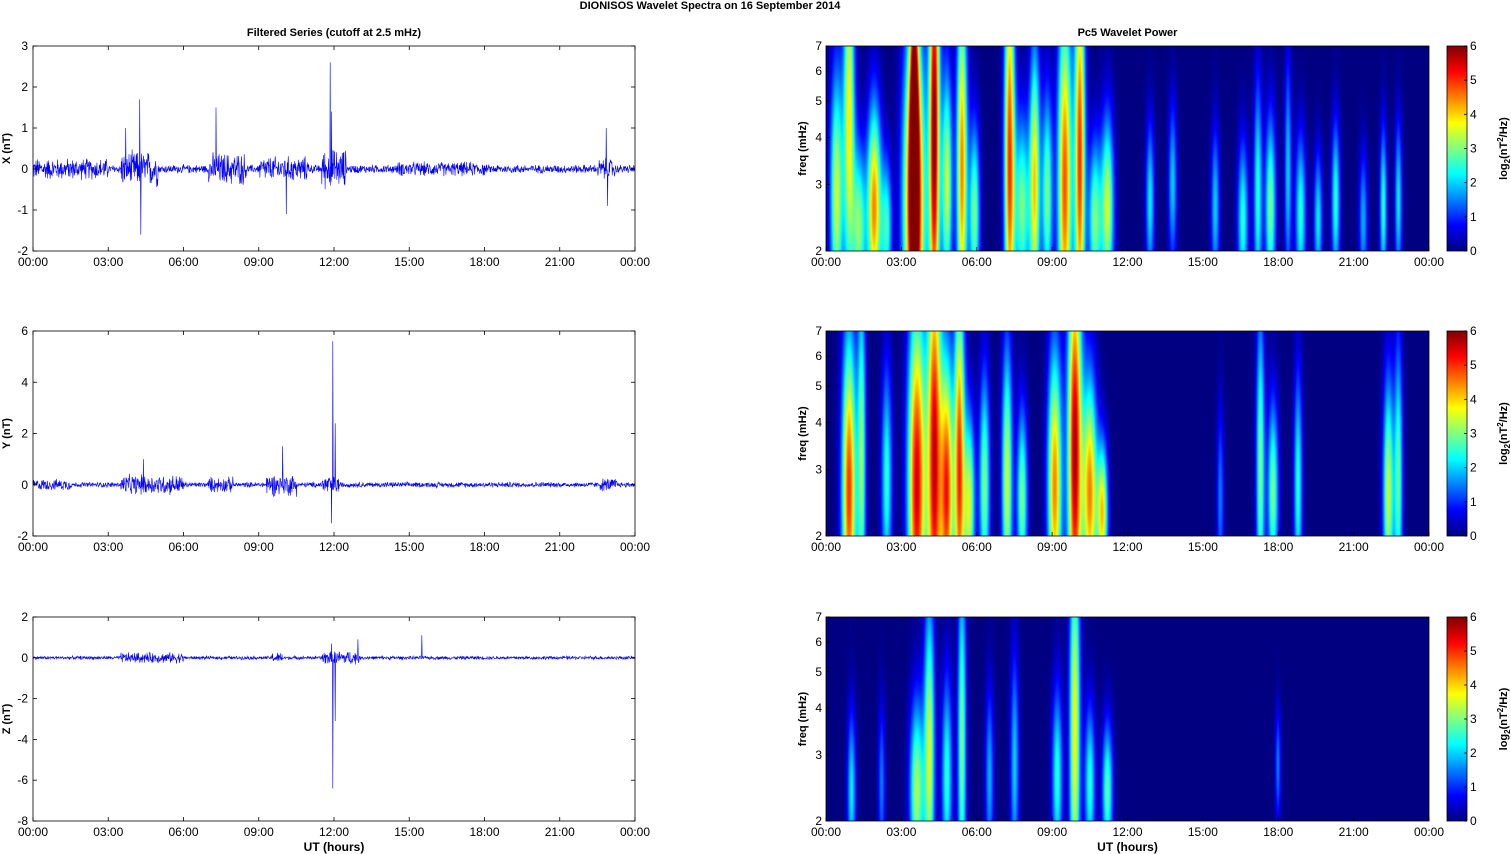 Image resolution: width=1511 pixels, height=854 pixels. What do you see at coordinates (1128, 33) in the screenshot?
I see `chart-title: Pc5 Wavelet Power` at bounding box center [1128, 33].